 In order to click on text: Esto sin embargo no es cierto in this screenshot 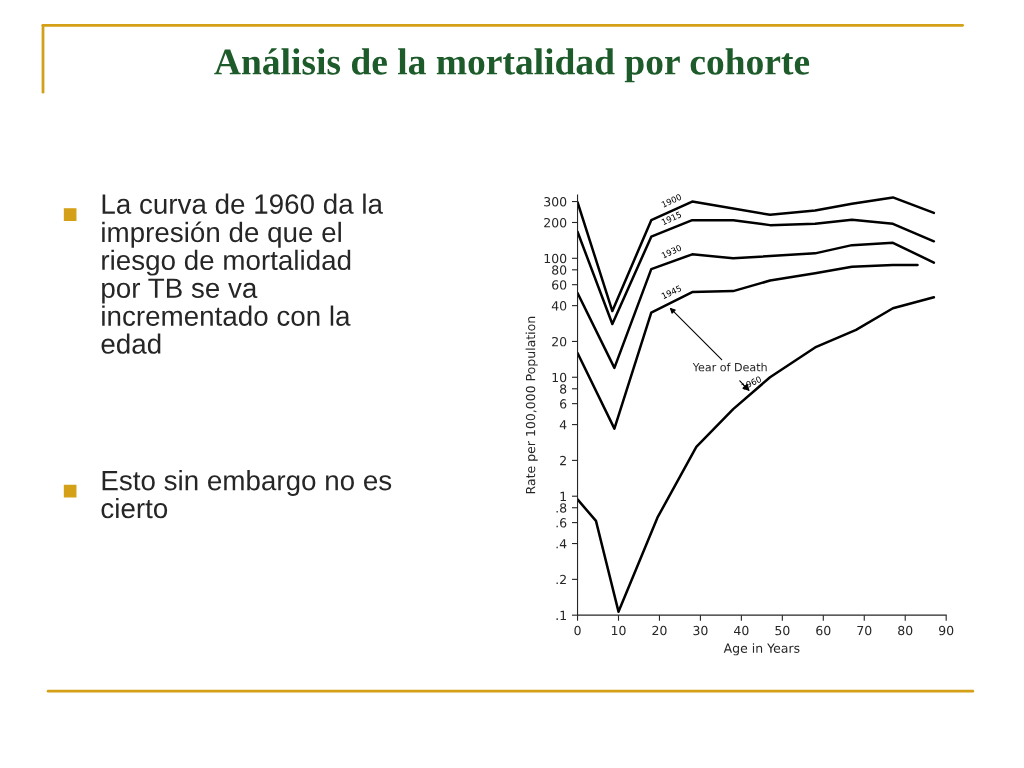, I will do `click(246, 494)`.